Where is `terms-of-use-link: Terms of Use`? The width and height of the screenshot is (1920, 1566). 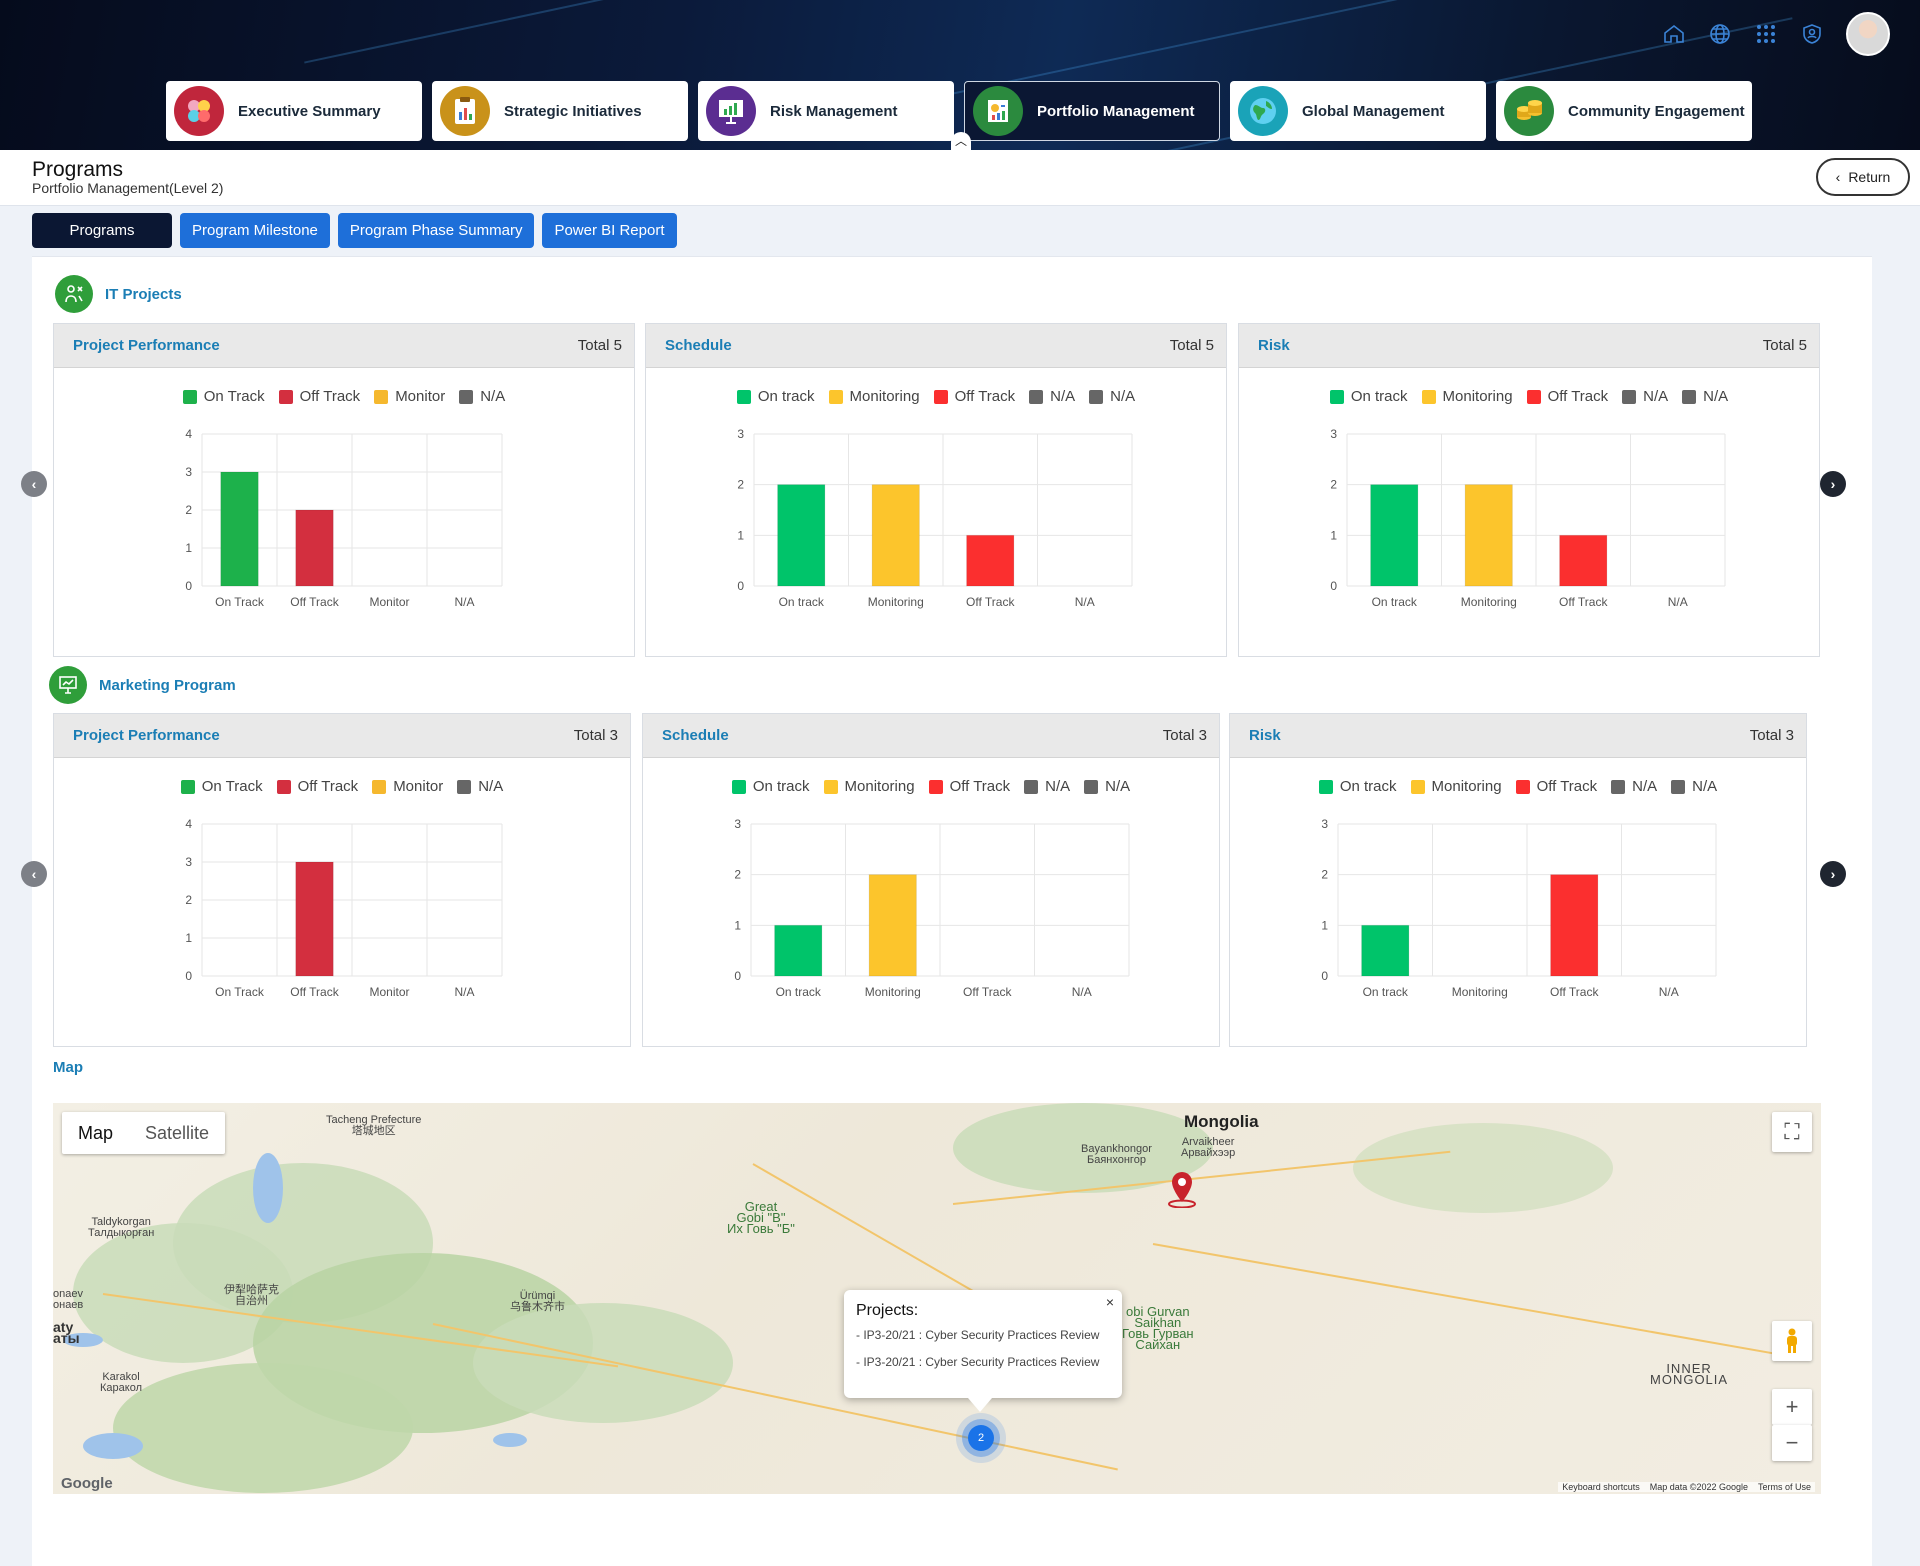 terms-of-use-link: Terms of Use is located at coordinates (1784, 1487).